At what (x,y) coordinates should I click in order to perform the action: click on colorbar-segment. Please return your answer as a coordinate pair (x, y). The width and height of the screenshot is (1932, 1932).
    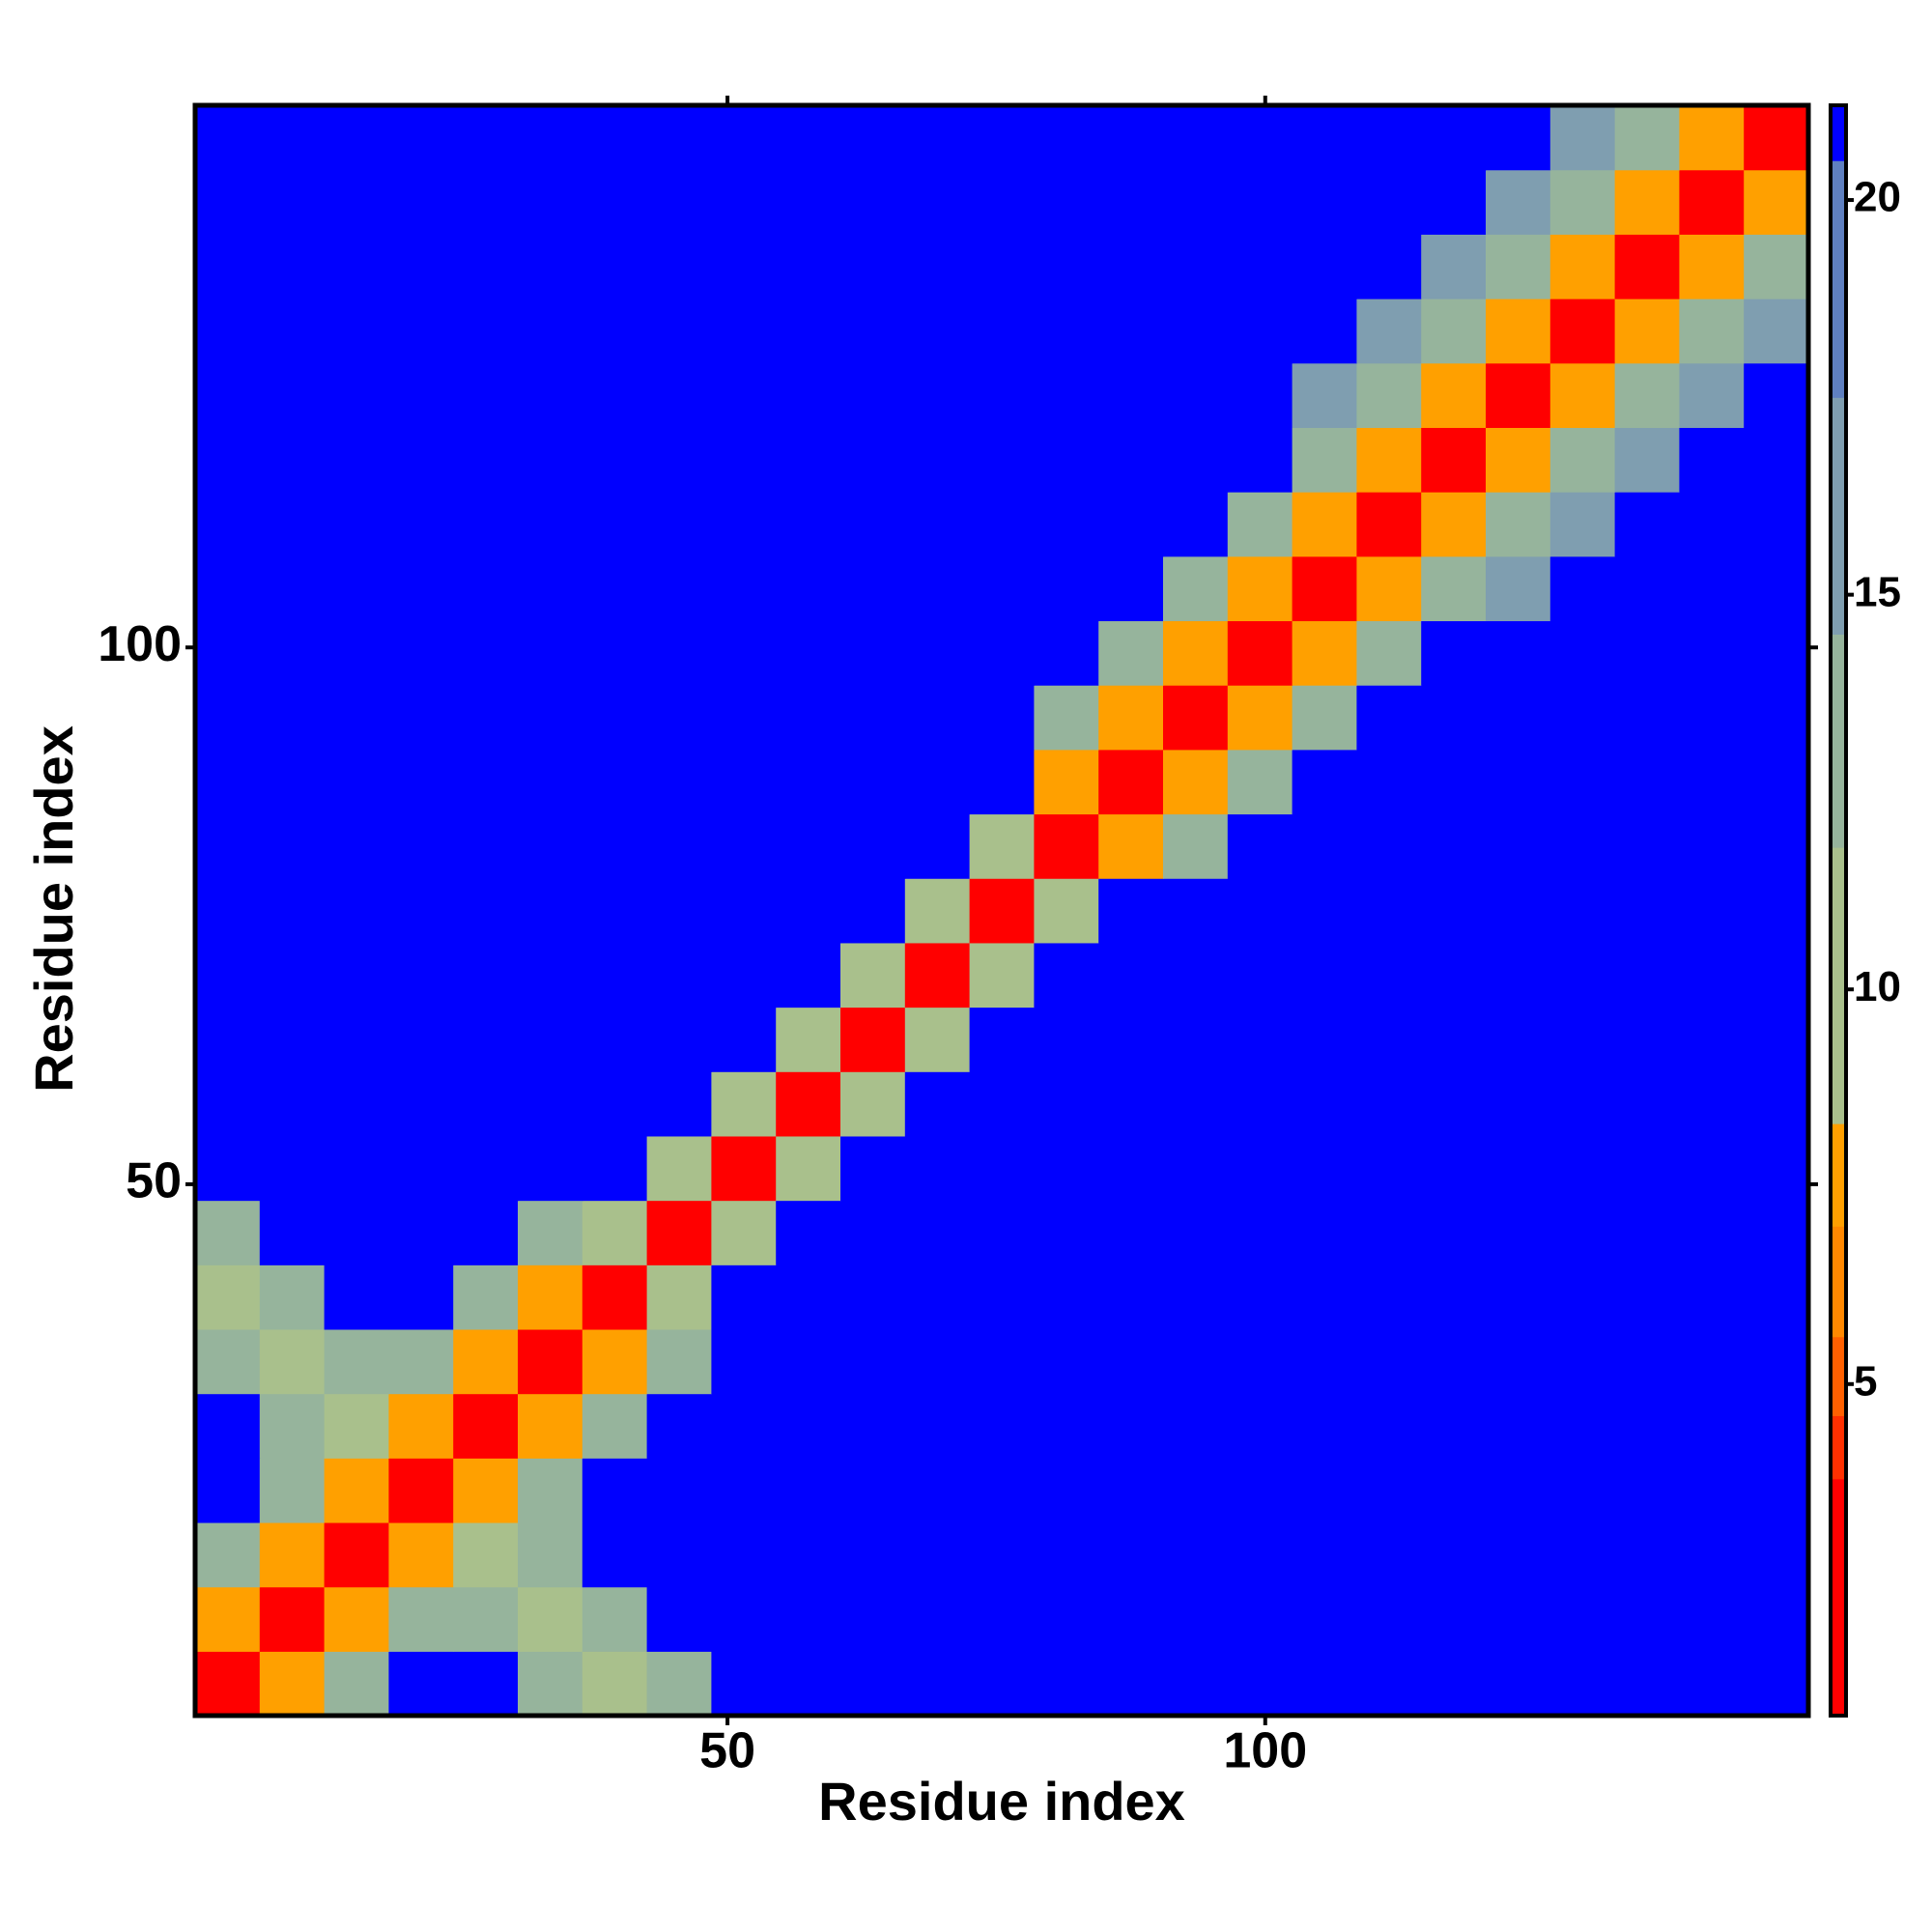
    Looking at the image, I should click on (1838, 1175).